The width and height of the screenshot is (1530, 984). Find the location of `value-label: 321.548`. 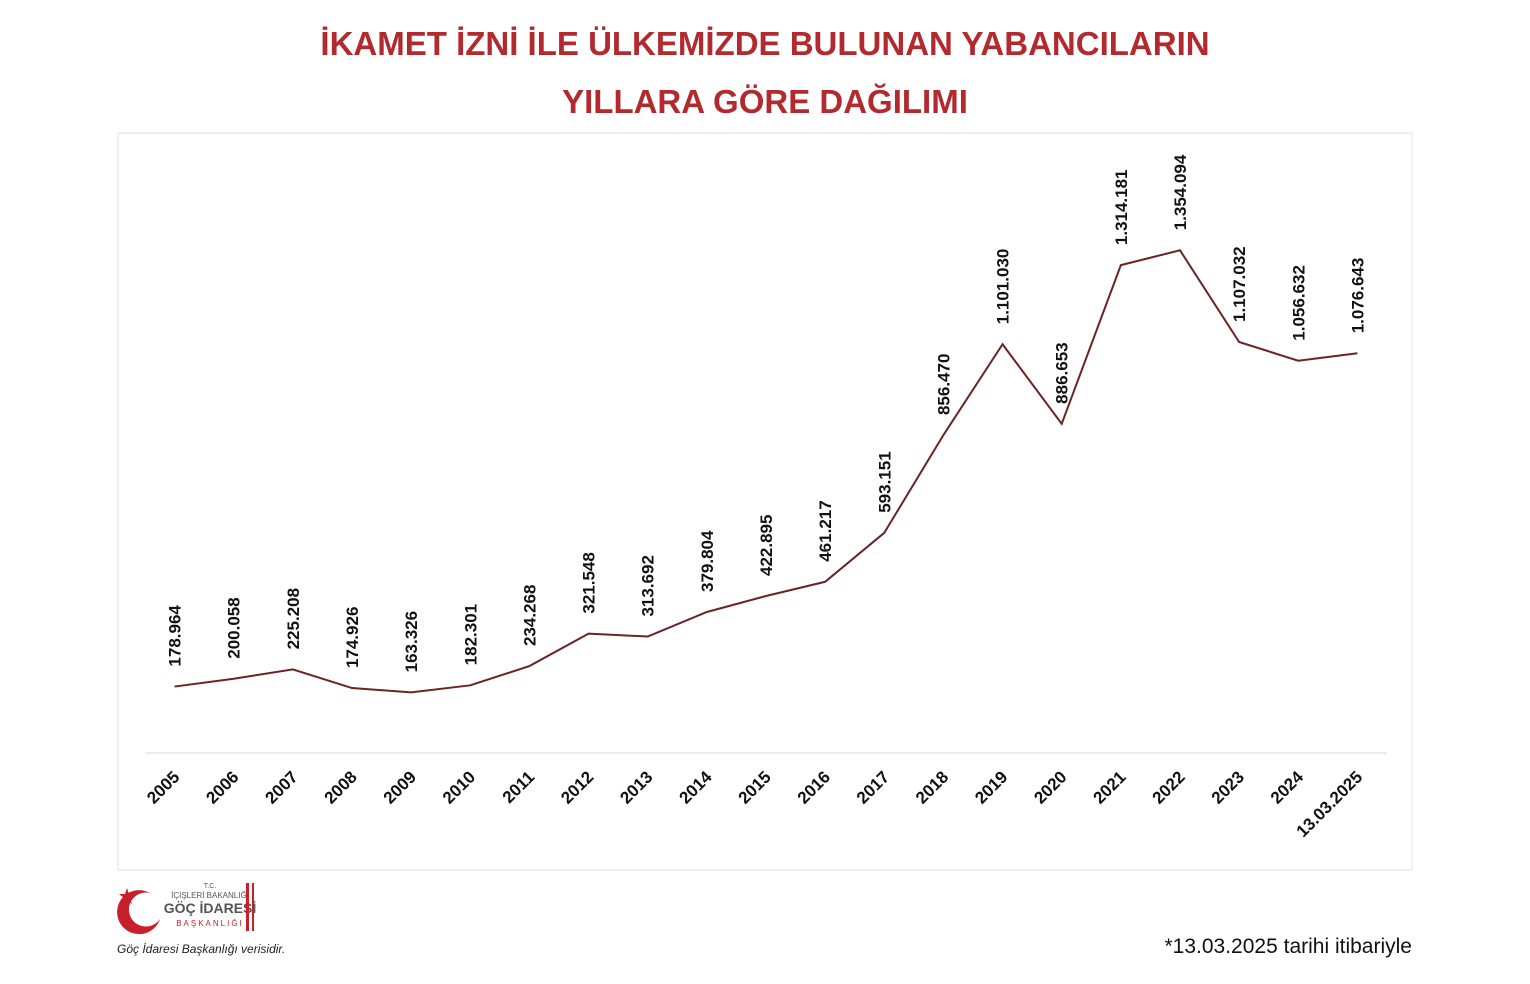

value-label: 321.548 is located at coordinates (589, 582).